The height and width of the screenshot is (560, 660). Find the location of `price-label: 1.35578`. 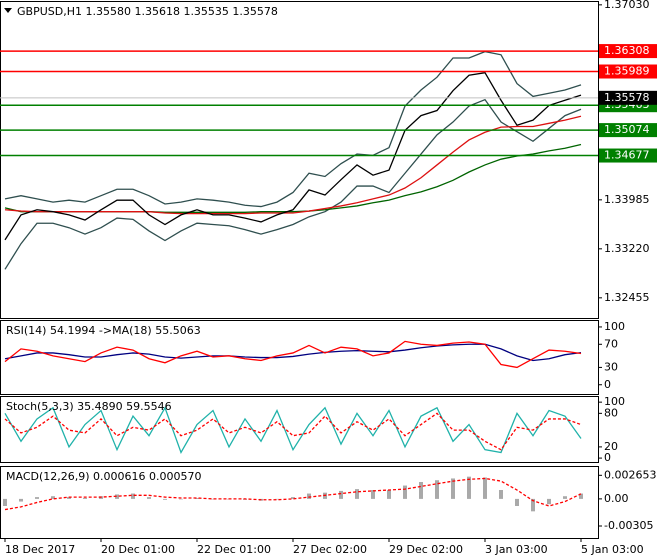

price-label: 1.35578 is located at coordinates (627, 97).